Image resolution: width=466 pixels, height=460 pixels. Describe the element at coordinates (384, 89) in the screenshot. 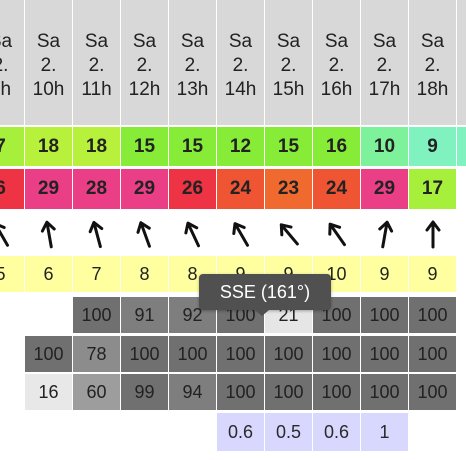

I see `header-hour: 17h` at that location.